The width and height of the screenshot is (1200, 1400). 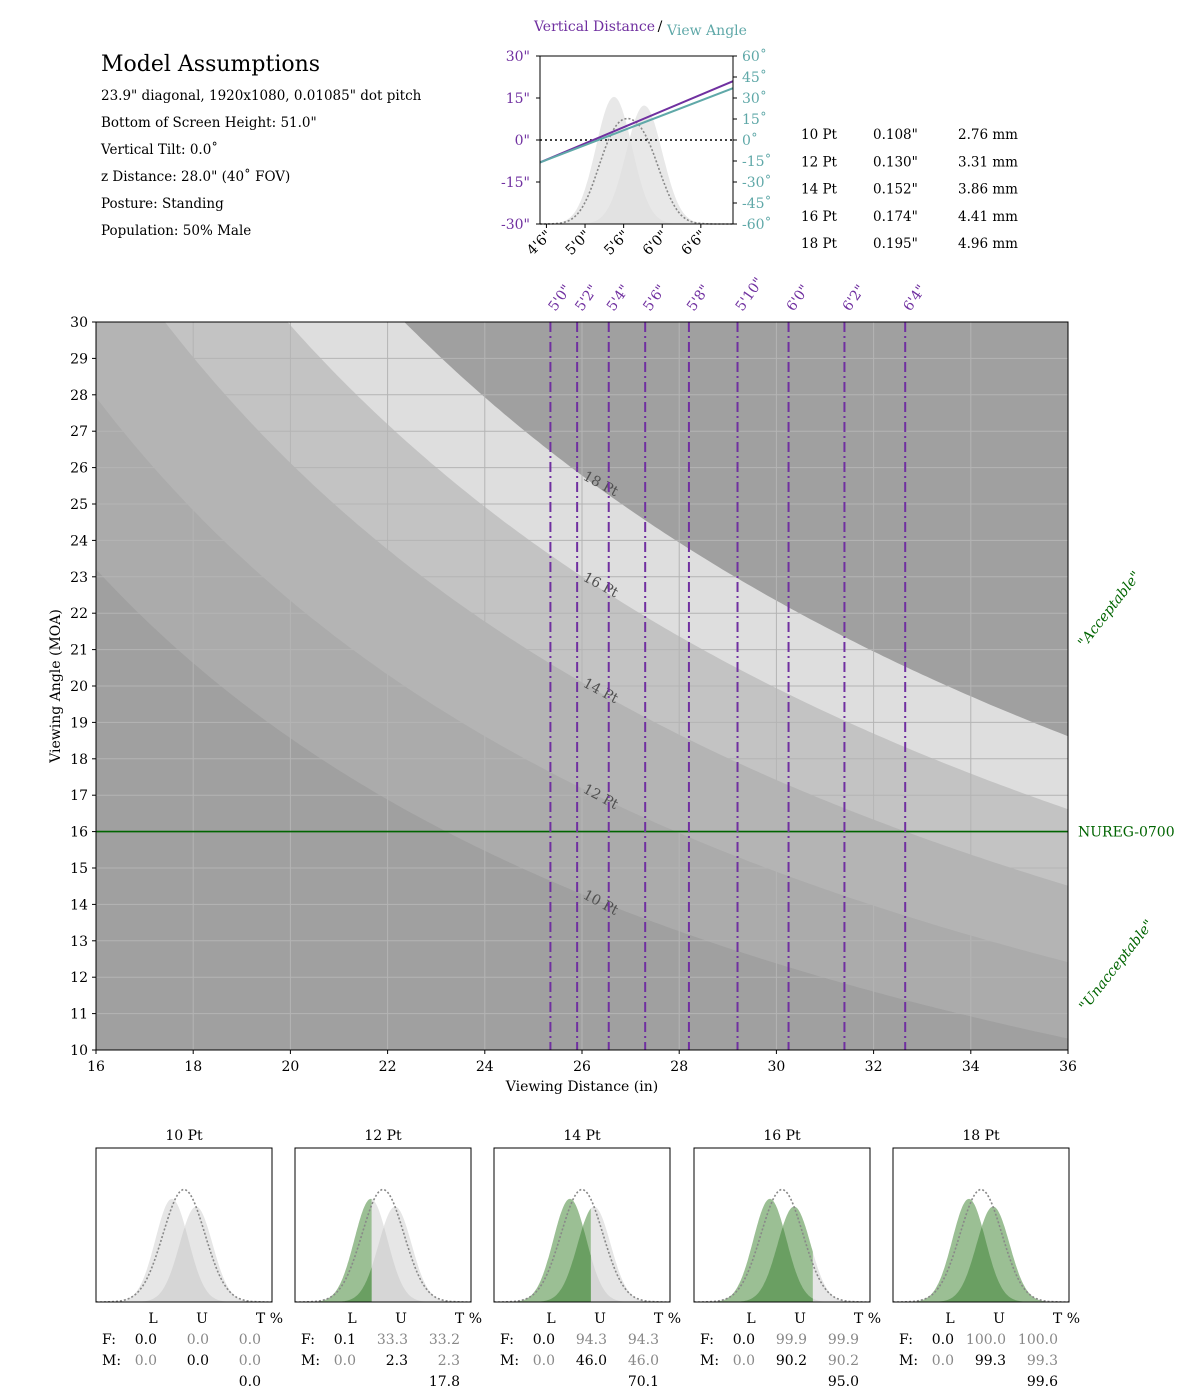 I want to click on y-tick-label: 10, so click(x=79, y=1051).